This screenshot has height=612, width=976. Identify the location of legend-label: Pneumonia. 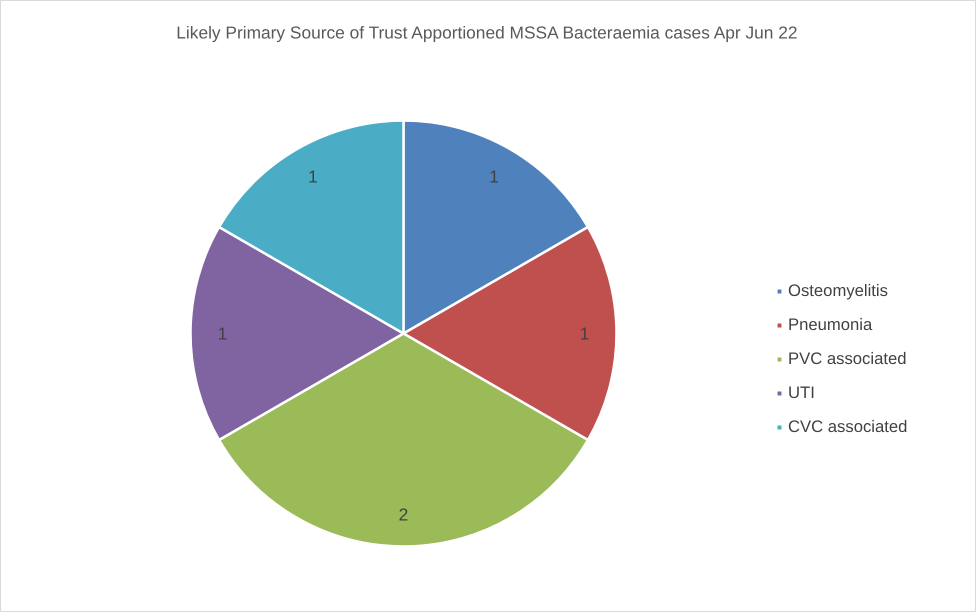
(830, 325).